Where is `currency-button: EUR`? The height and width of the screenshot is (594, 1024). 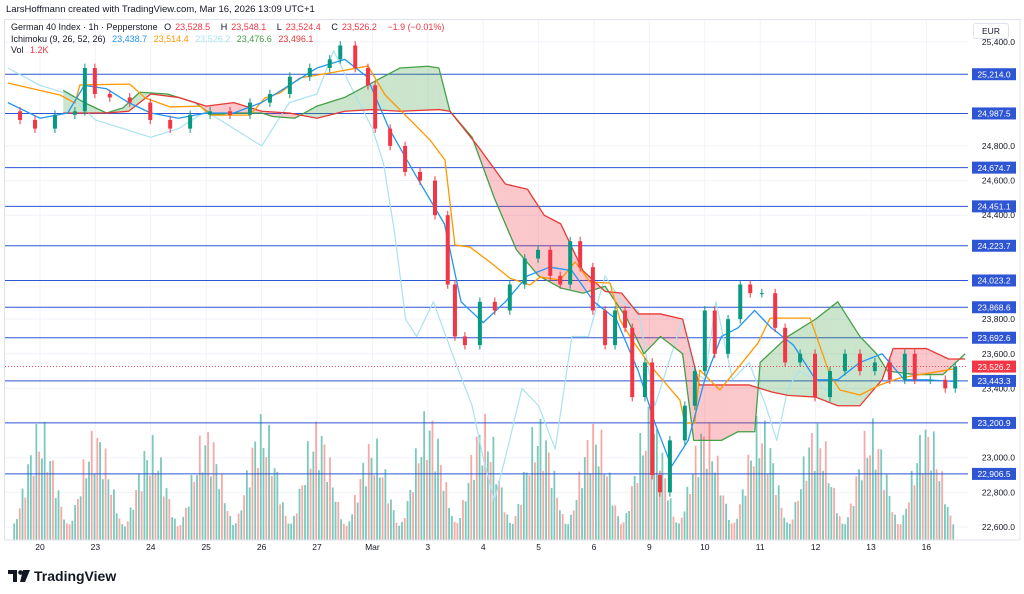
currency-button: EUR is located at coordinates (991, 31).